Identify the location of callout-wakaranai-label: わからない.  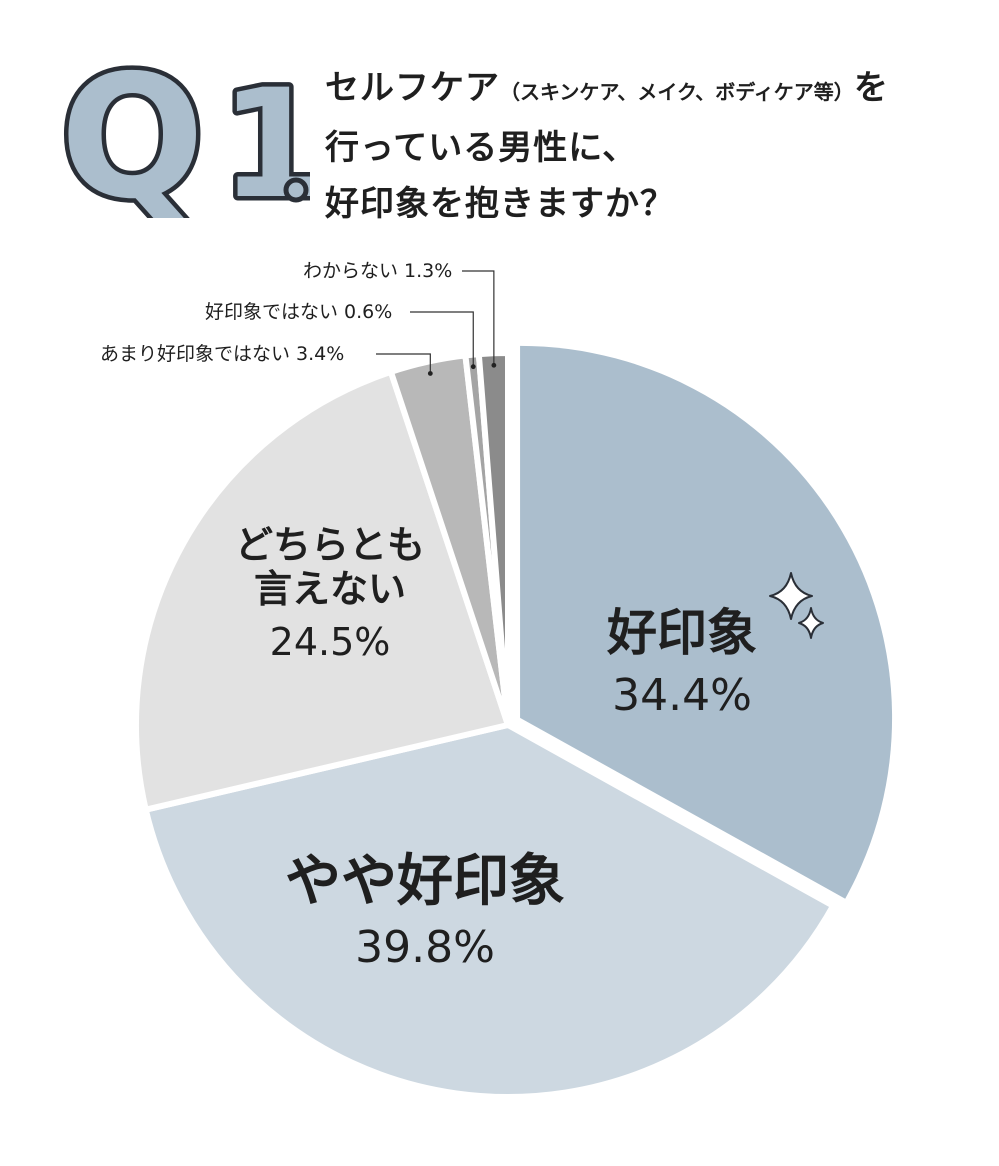
(350, 271).